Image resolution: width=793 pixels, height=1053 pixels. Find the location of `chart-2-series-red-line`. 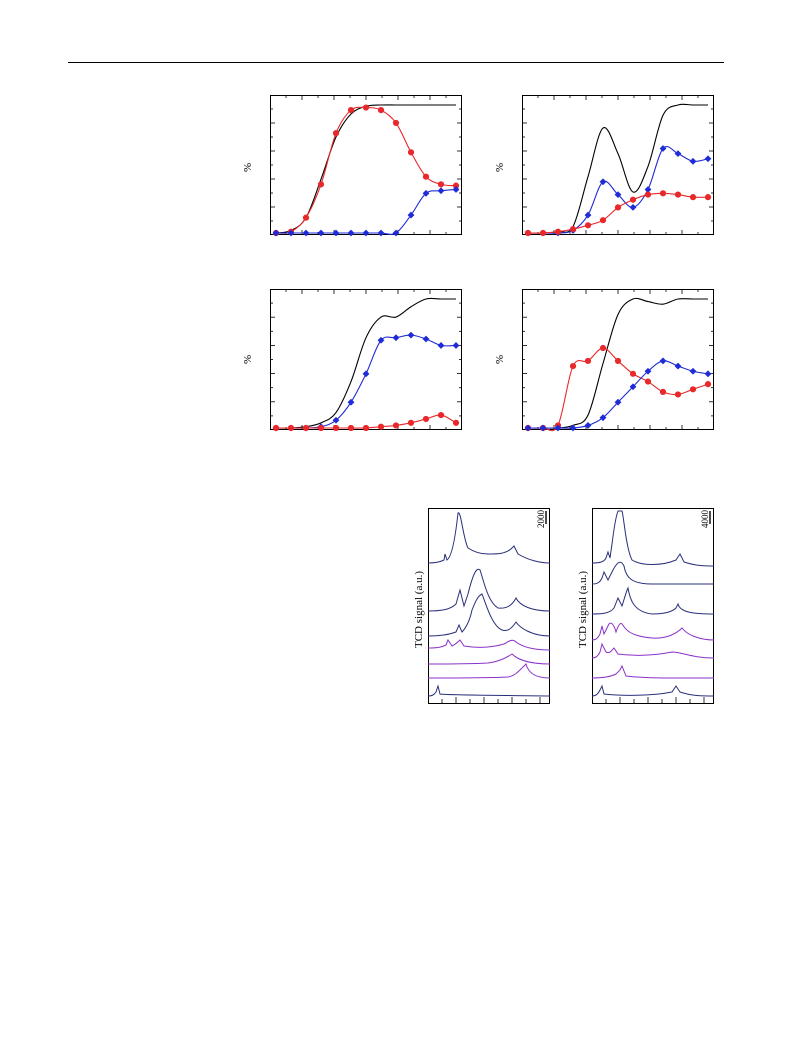

chart-2-series-red-line is located at coordinates (618, 213).